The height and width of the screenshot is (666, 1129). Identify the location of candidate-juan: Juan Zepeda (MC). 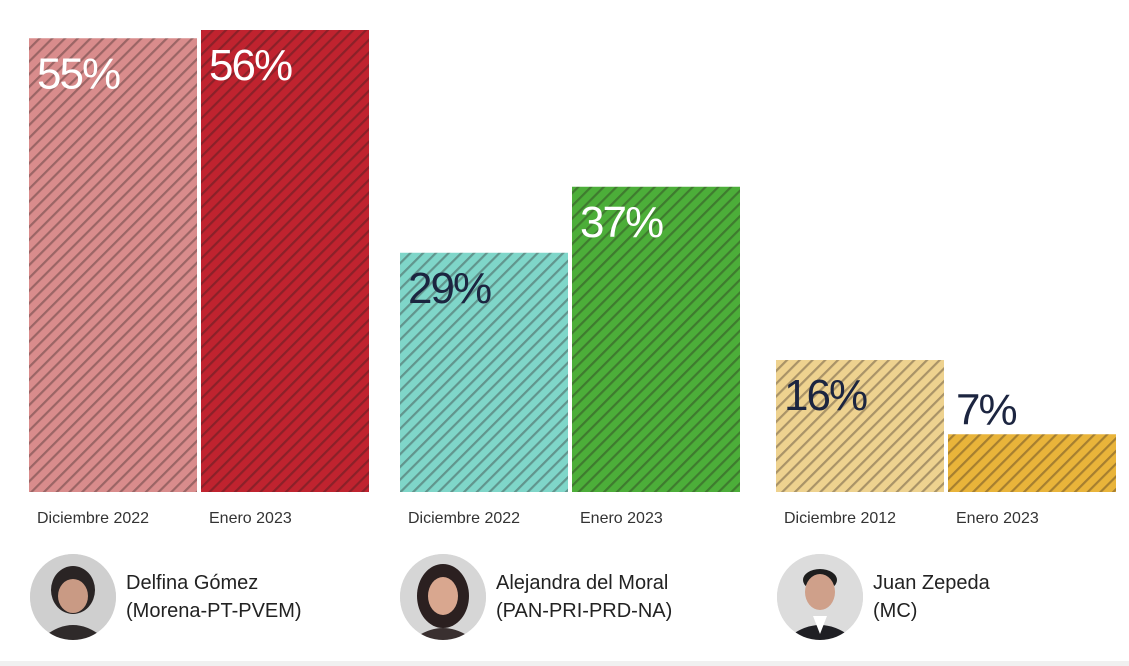
(883, 597).